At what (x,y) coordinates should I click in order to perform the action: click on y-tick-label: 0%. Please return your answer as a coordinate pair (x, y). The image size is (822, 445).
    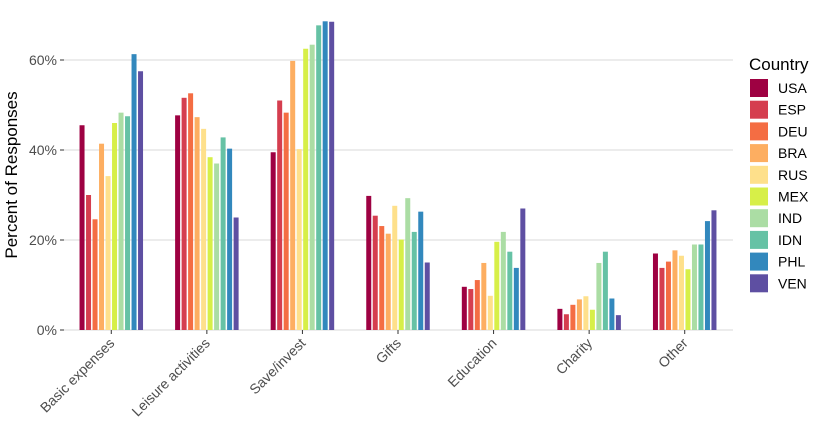
    Looking at the image, I should click on (47, 330).